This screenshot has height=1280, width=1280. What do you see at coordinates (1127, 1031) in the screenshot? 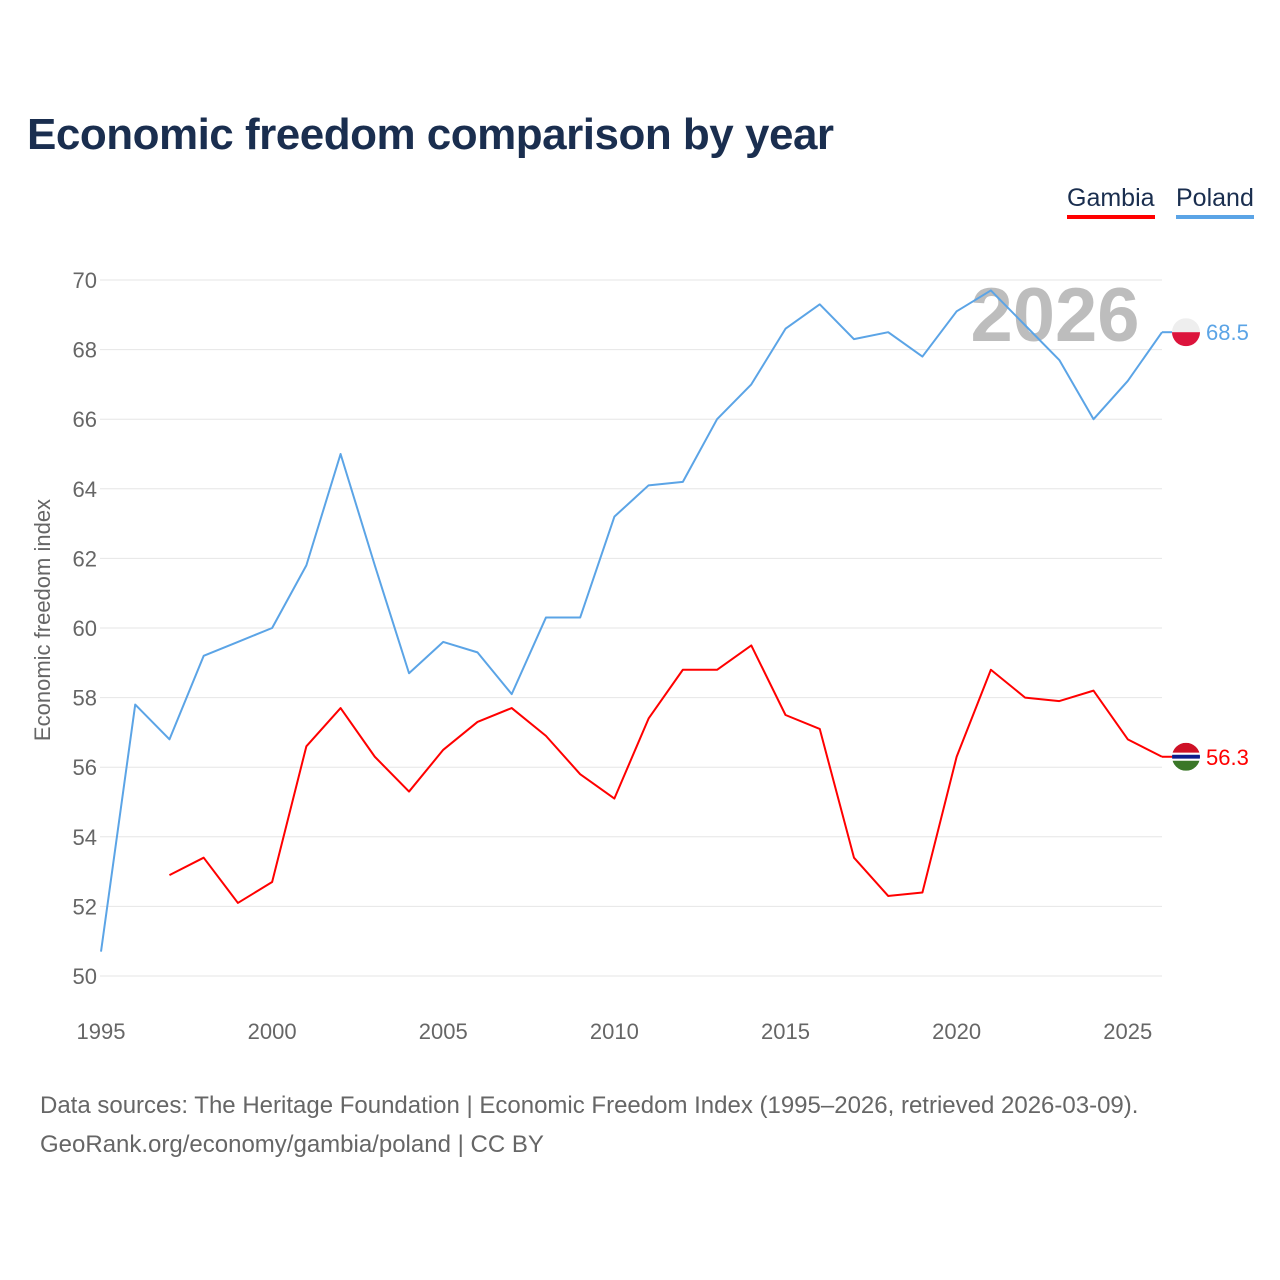
I see `x-tick-label: 2025` at bounding box center [1127, 1031].